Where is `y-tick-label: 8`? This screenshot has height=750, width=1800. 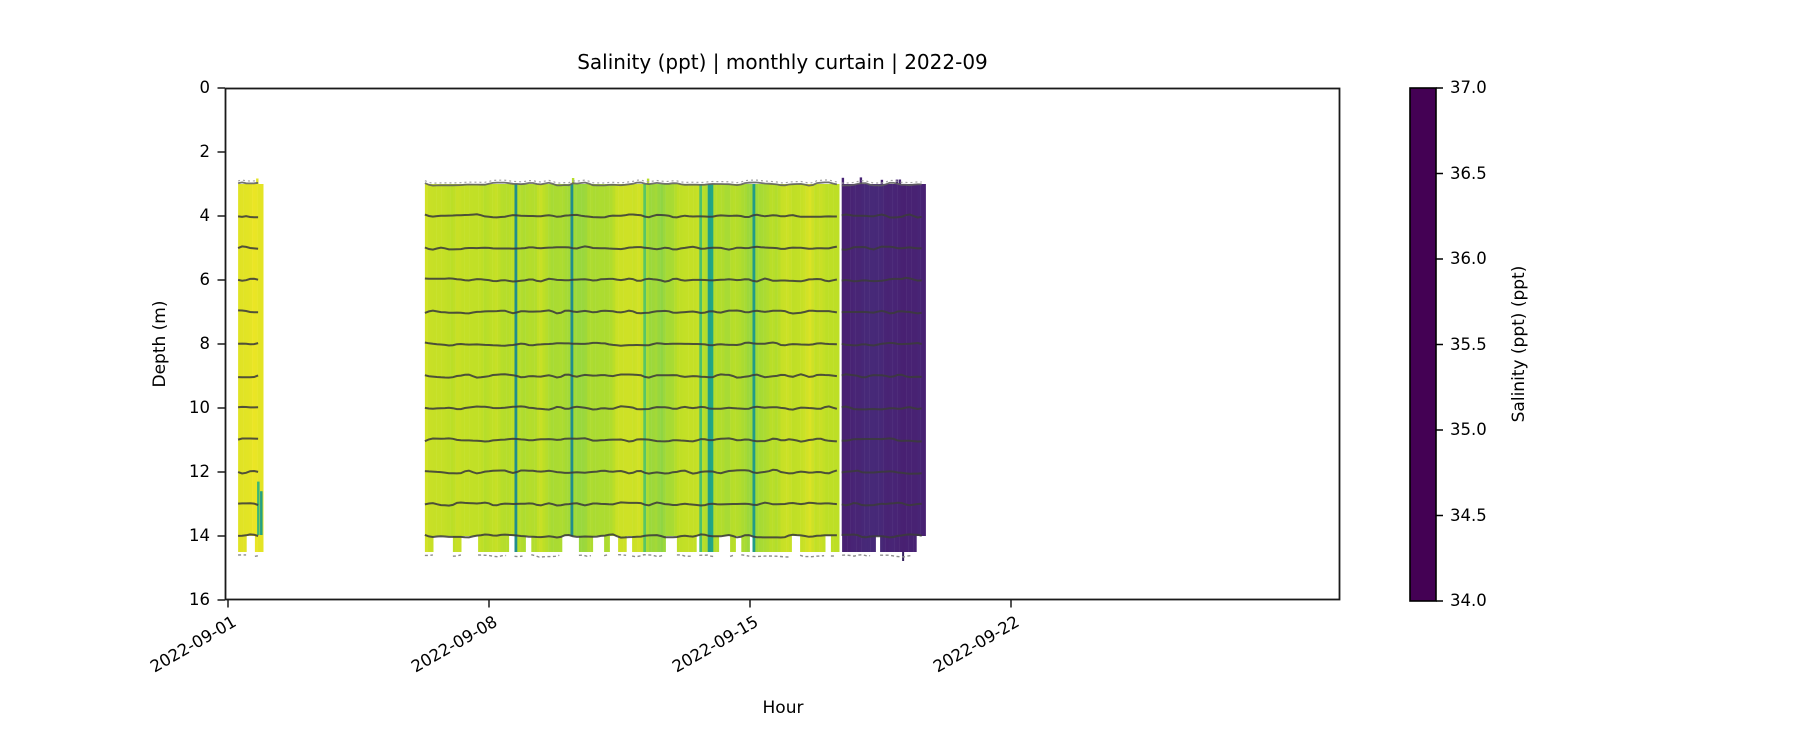 y-tick-label: 8 is located at coordinates (205, 343).